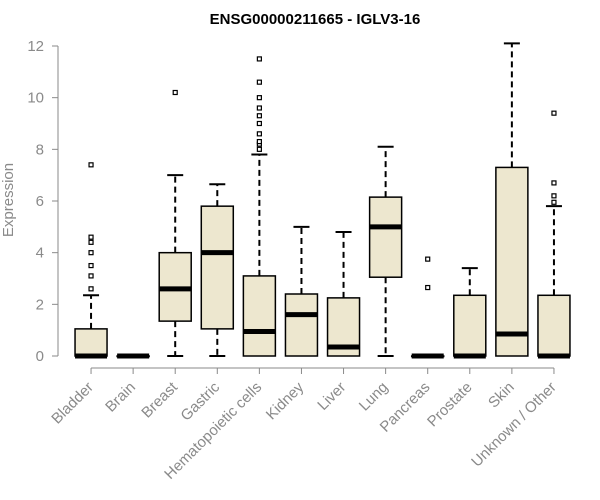 Image resolution: width=600 pixels, height=500 pixels. I want to click on y-tick-label: 2, so click(40, 304).